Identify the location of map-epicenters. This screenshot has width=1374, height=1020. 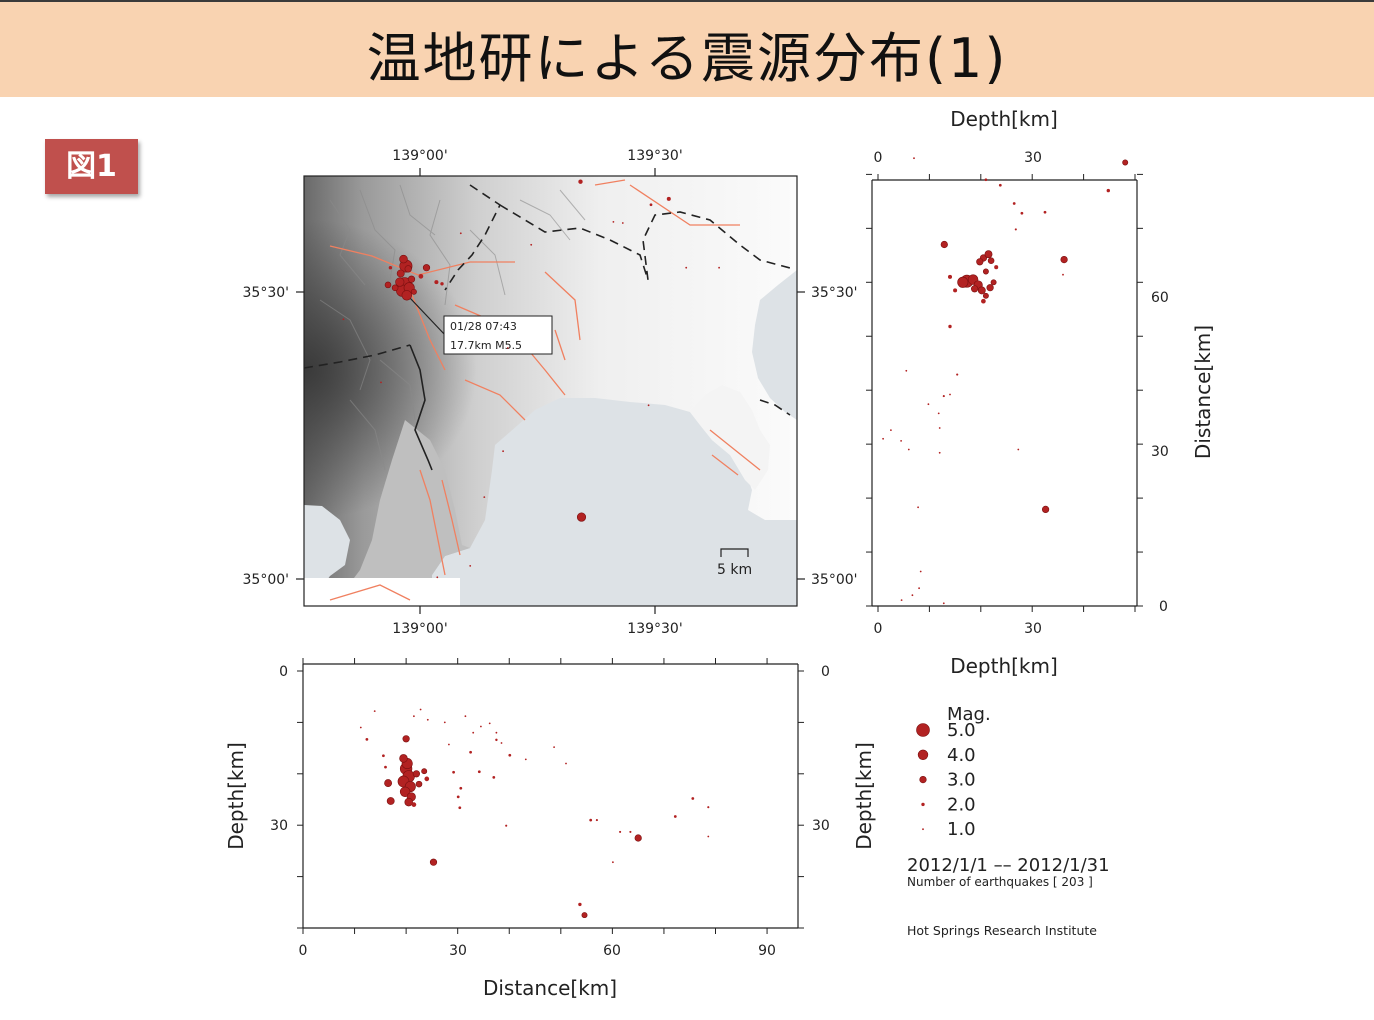
(531, 379).